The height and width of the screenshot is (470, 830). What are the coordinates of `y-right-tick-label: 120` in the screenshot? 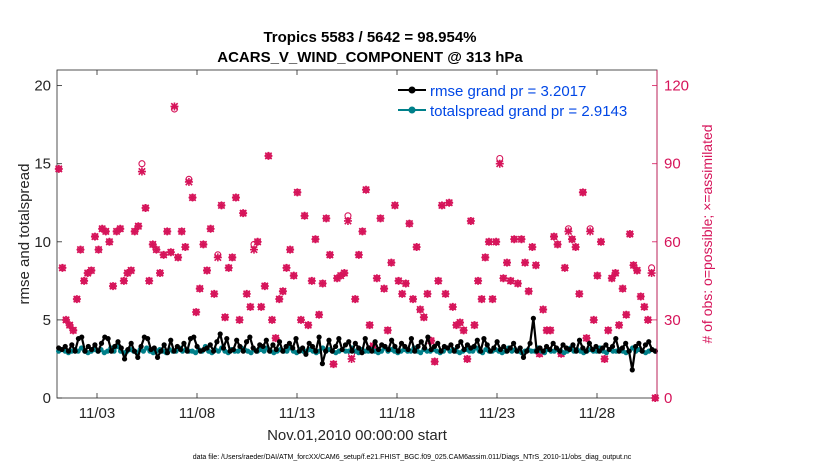 It's located at (676, 86).